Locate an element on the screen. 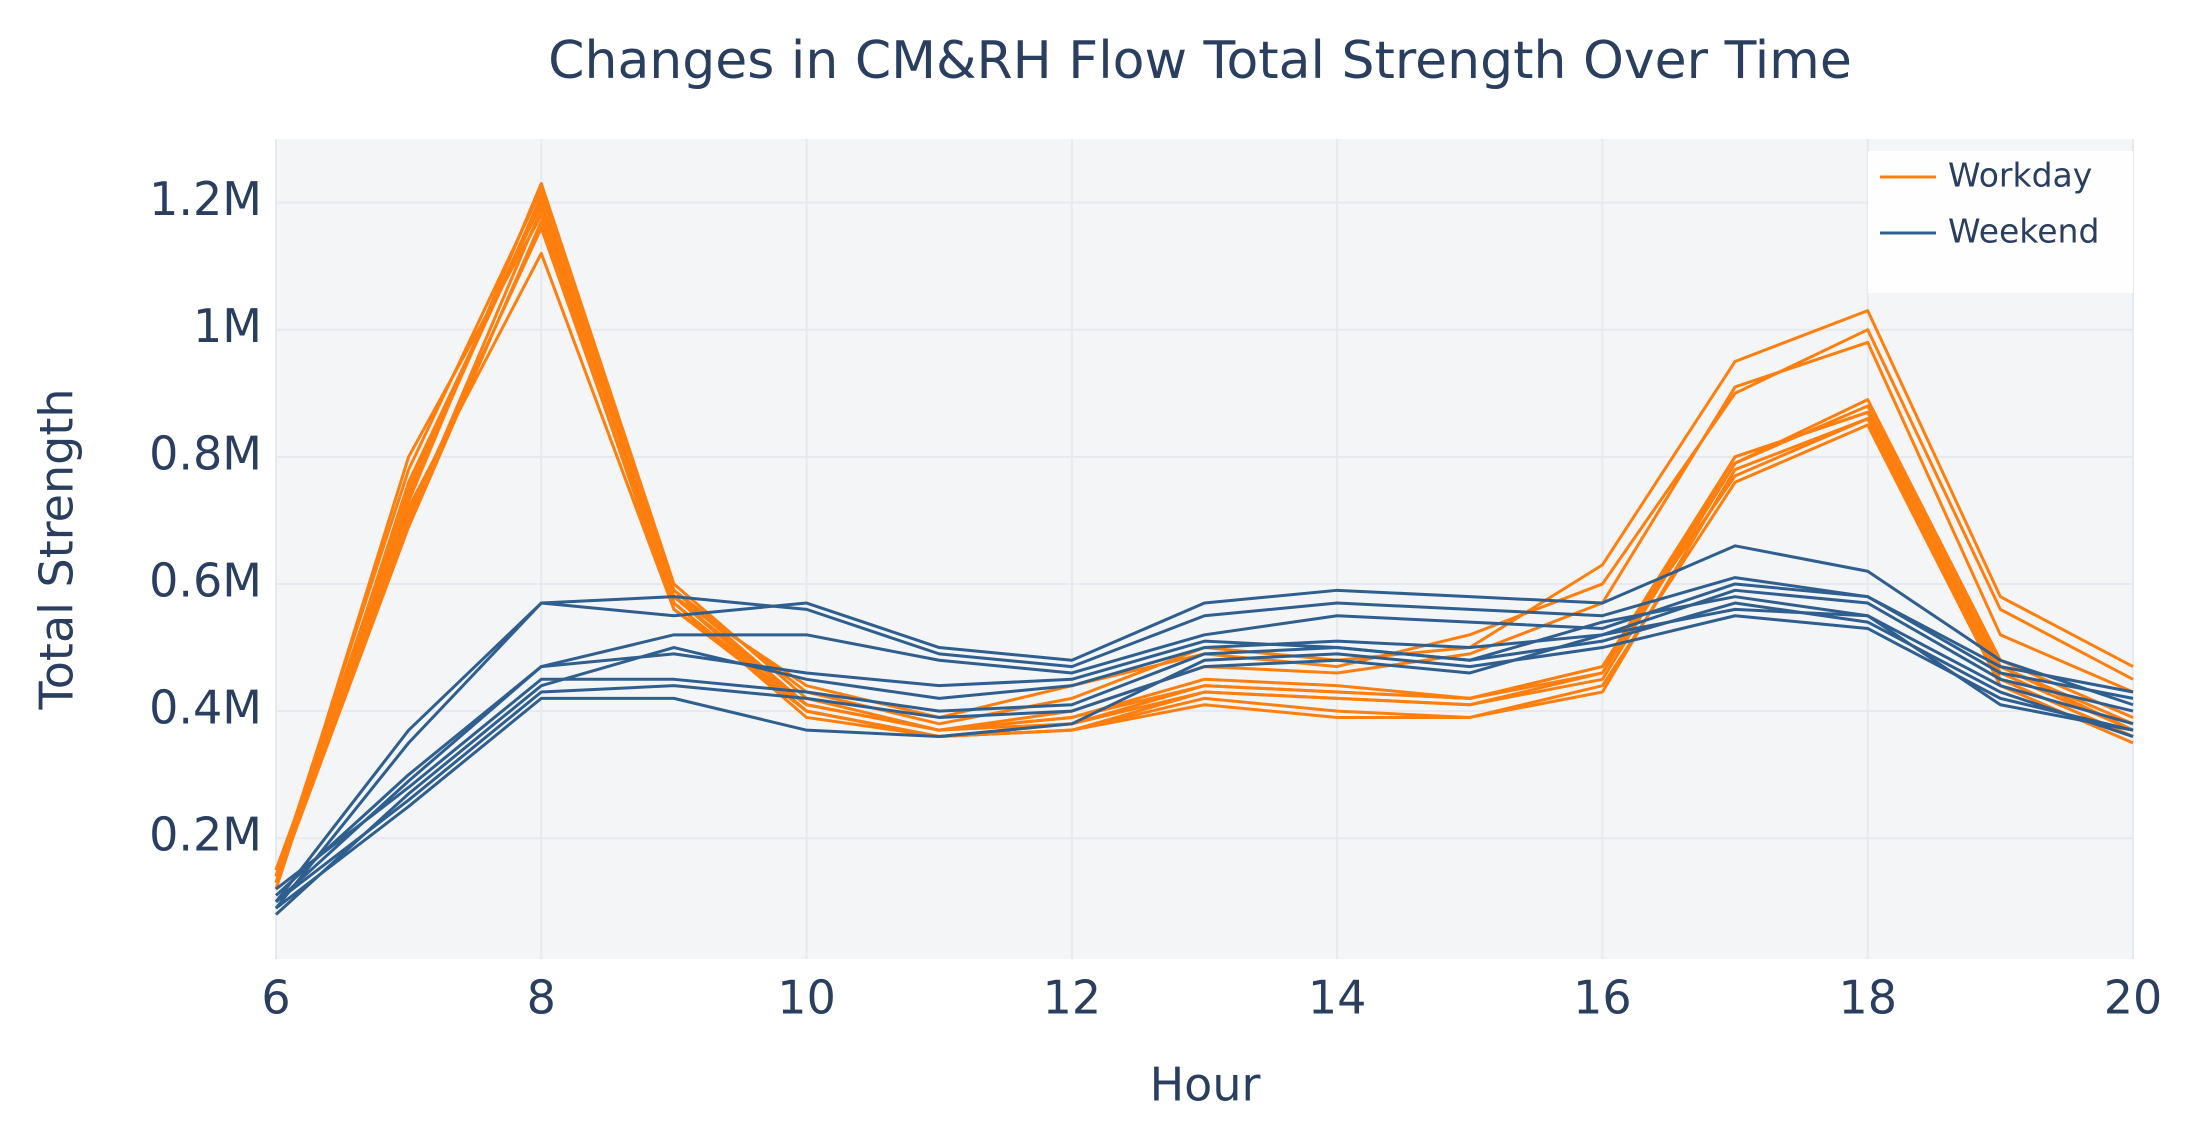 This screenshot has height=1136, width=2186. y-tick-label: 1.2M is located at coordinates (205, 199).